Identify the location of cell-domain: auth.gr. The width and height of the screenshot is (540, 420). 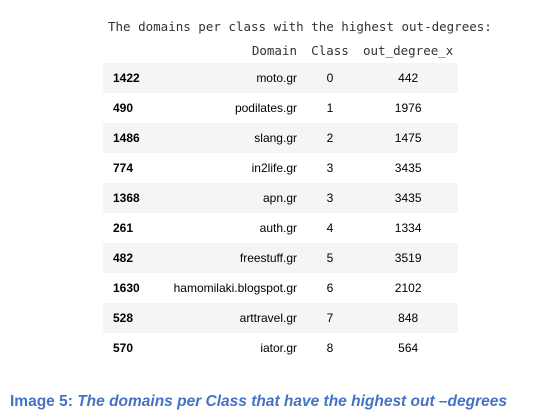
(278, 228).